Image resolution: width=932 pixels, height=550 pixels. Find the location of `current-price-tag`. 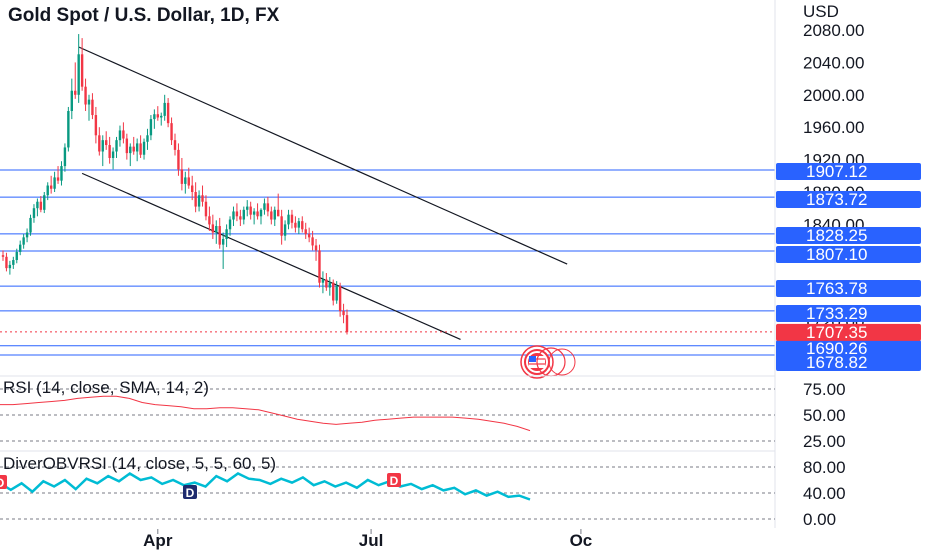

current-price-tag is located at coordinates (848, 332).